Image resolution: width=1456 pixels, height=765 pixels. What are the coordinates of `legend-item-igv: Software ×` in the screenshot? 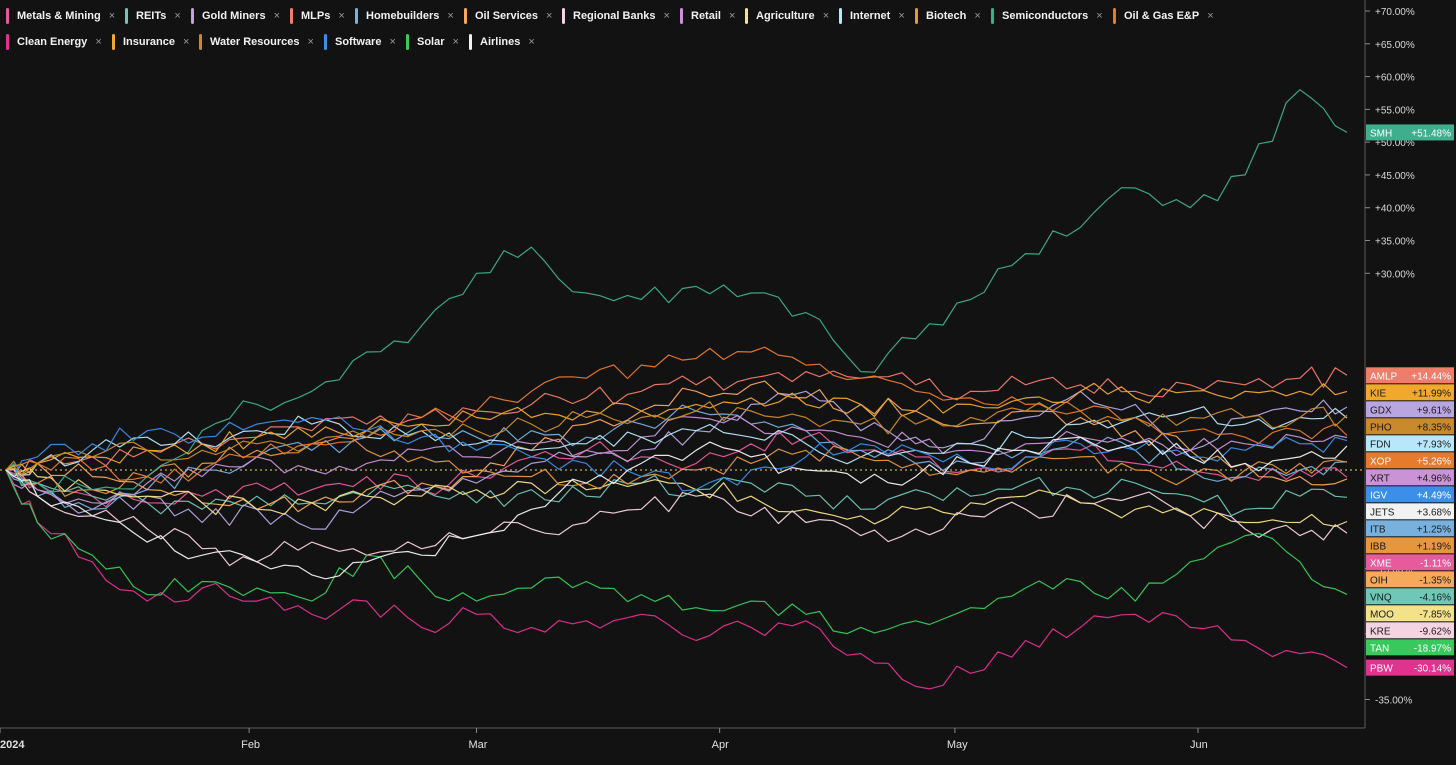 It's located at (360, 42).